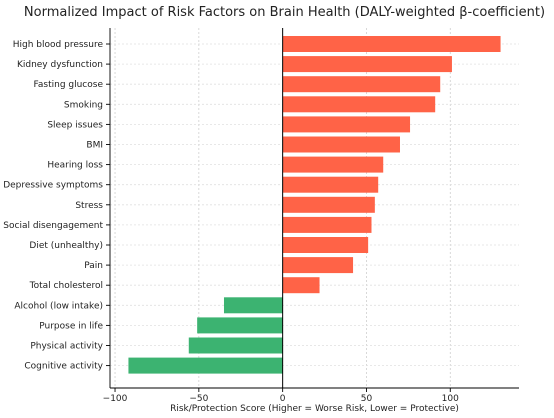  I want to click on category-label: Stress, so click(89, 206).